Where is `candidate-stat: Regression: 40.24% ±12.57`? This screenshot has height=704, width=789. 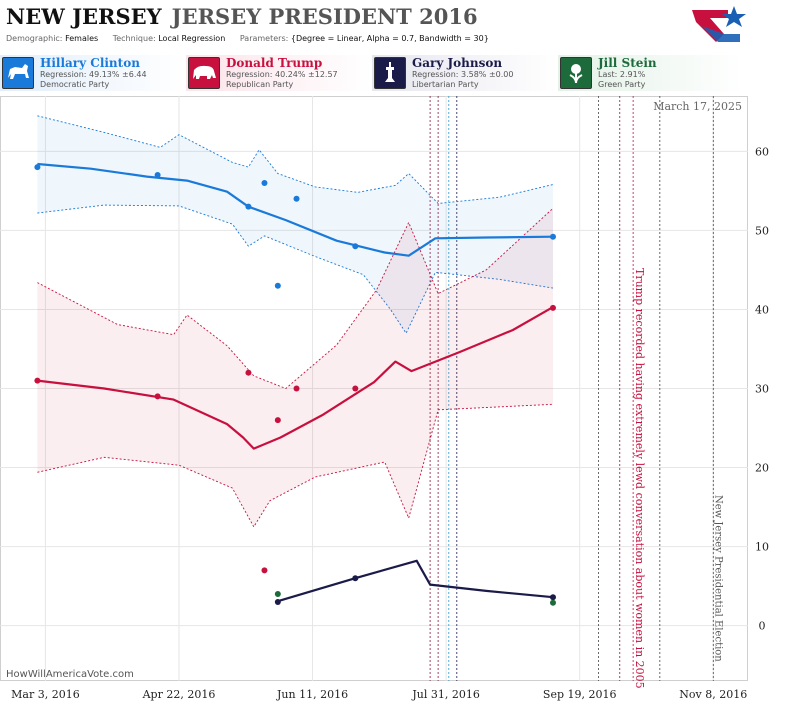
candidate-stat: Regression: 40.24% ±12.57 is located at coordinates (282, 74).